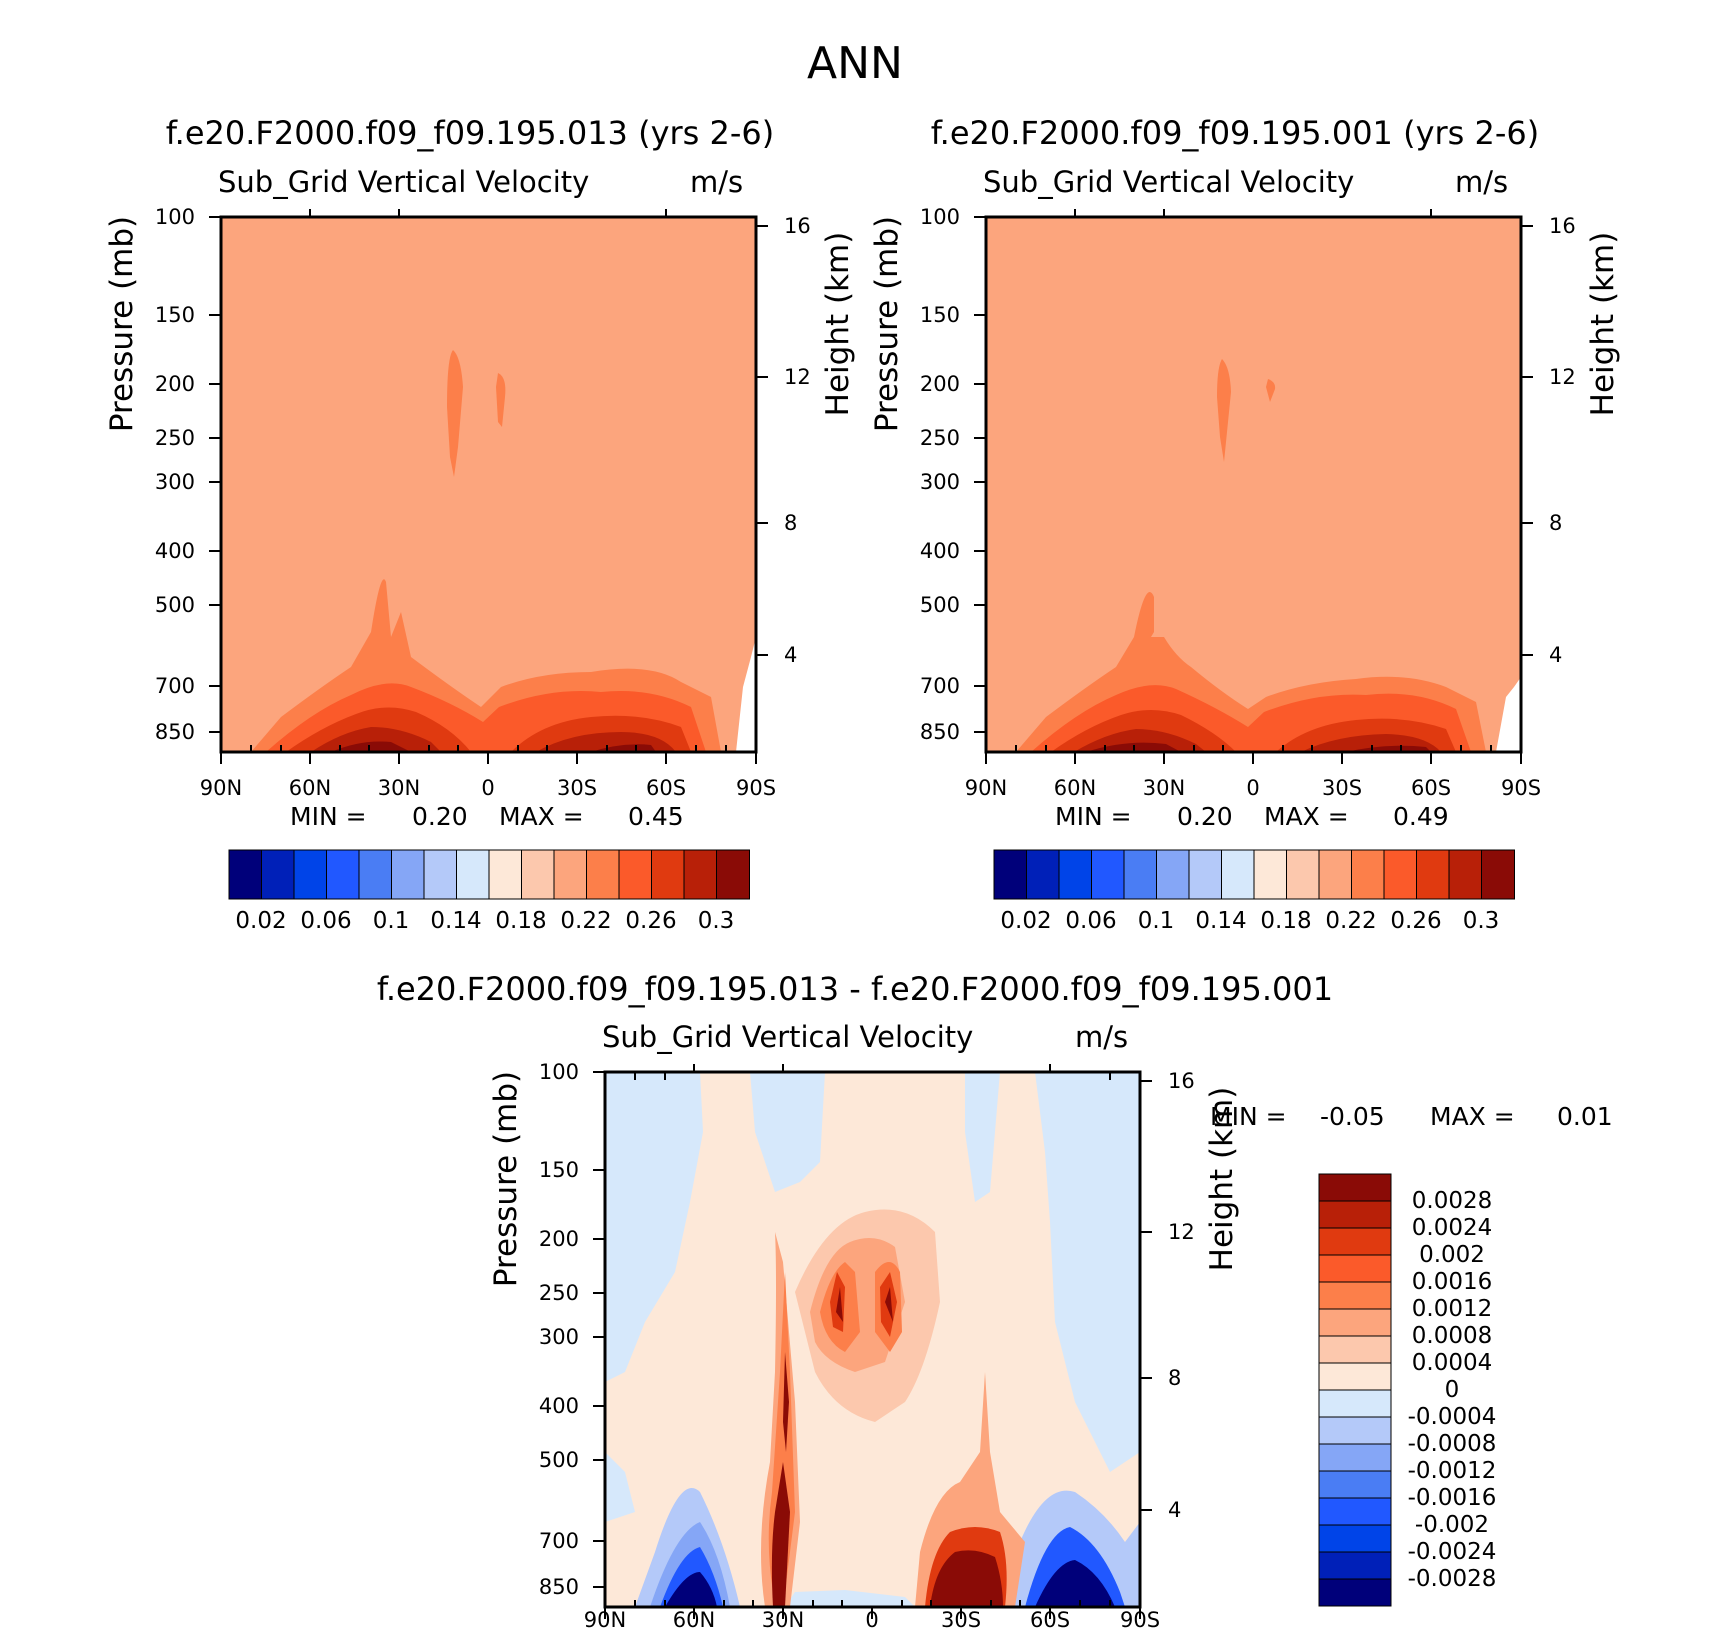 The height and width of the screenshot is (1639, 1710). I want to click on colorbar-left, so click(489, 874).